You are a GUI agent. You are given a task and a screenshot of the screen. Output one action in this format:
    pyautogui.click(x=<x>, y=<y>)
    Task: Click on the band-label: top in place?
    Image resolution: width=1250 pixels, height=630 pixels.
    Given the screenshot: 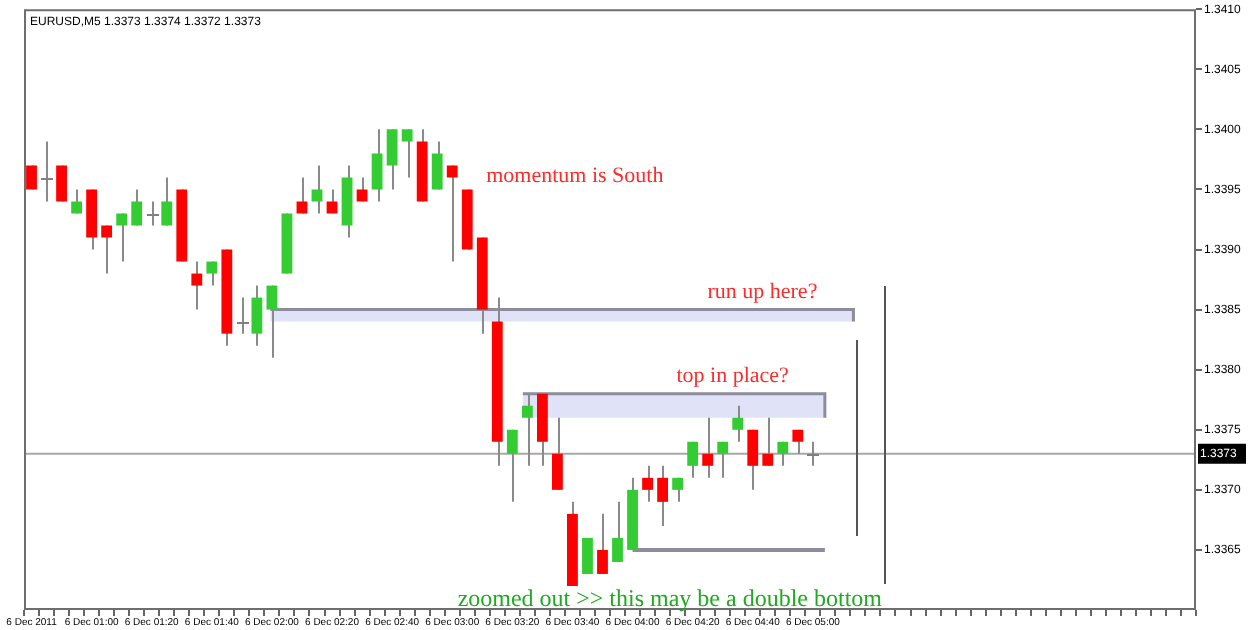 What is the action you would take?
    pyautogui.click(x=733, y=376)
    